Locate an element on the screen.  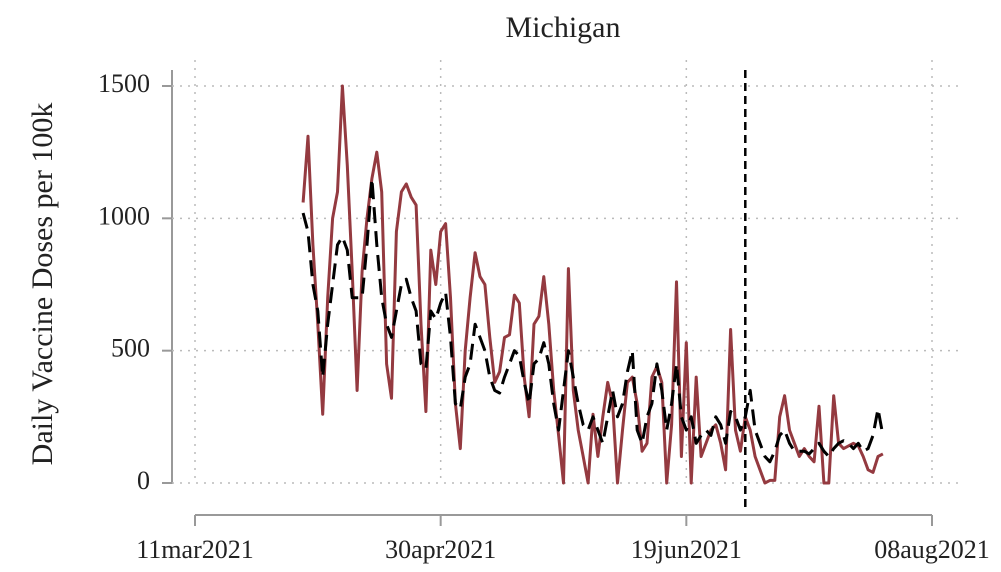
y-tick-label: 1000 is located at coordinates (124, 215).